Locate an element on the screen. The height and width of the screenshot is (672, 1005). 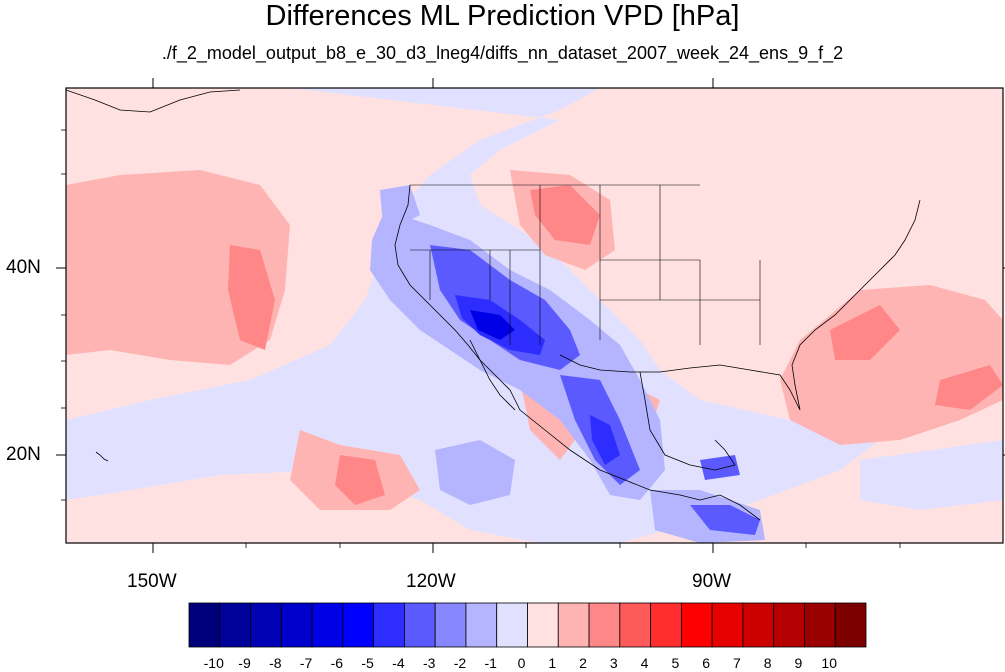
colorbar-label: 0 is located at coordinates (521, 663).